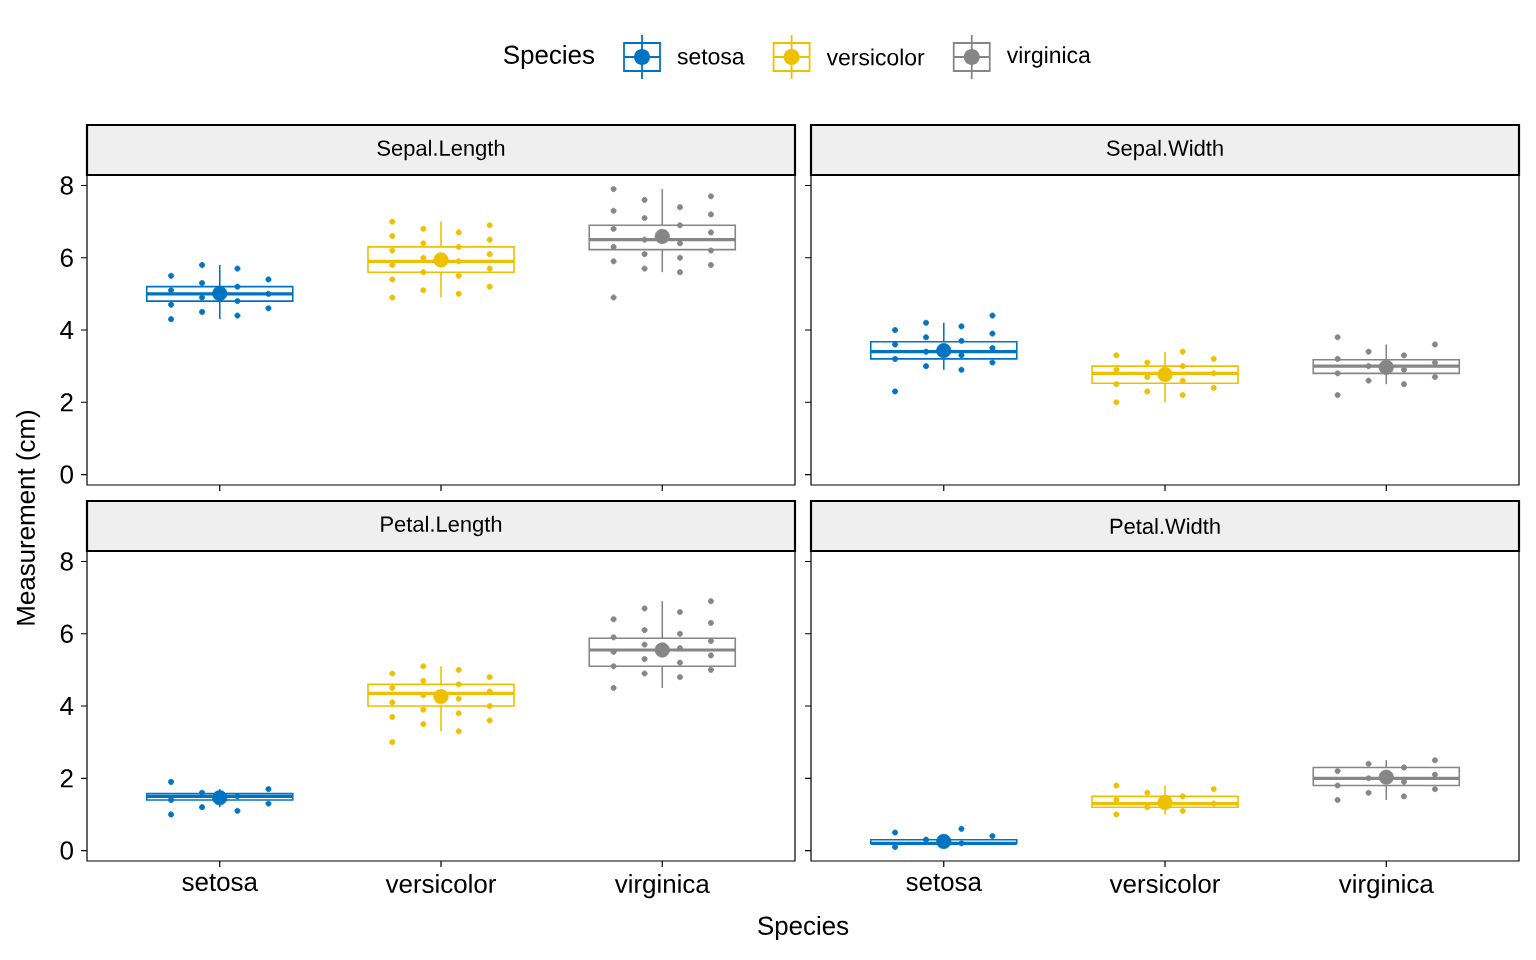 The image size is (1536, 960). What do you see at coordinates (441, 150) in the screenshot?
I see `chart-title: Sepal.Length` at bounding box center [441, 150].